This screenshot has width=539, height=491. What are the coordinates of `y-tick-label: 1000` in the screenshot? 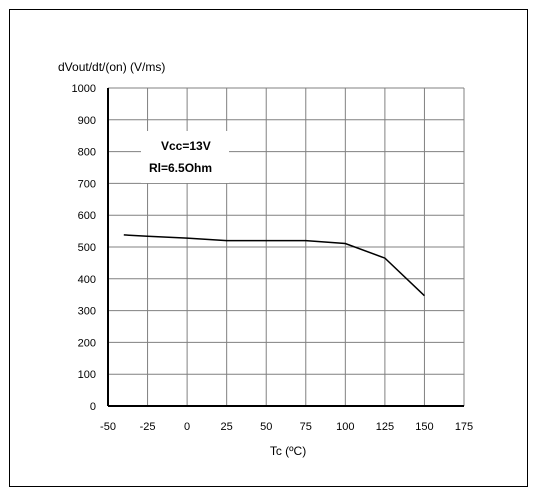 It's located at (84, 89).